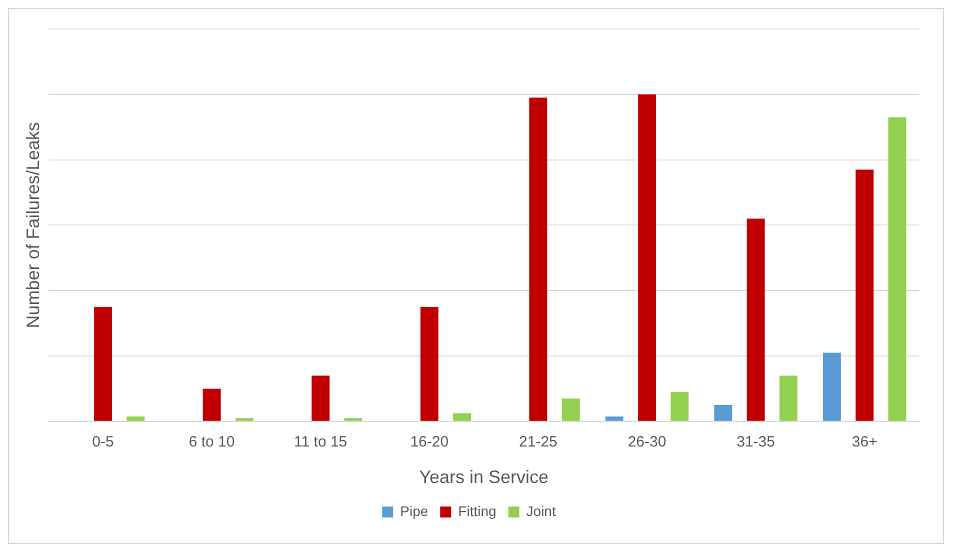 The image size is (956, 556). Describe the element at coordinates (321, 442) in the screenshot. I see `x-tick-label: 11 to 15` at that location.